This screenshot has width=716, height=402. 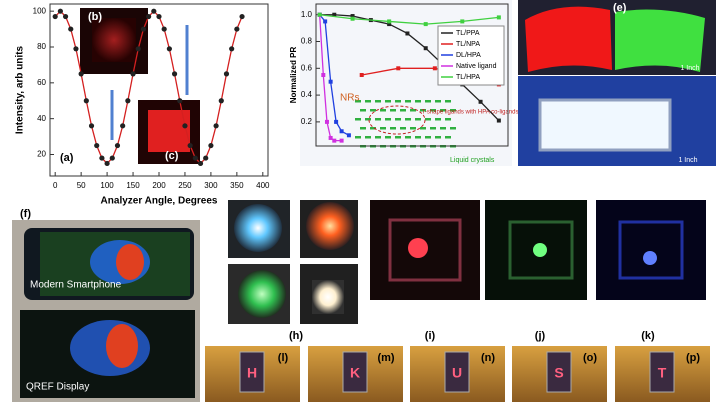 I want to click on device, so click(x=425, y=250).